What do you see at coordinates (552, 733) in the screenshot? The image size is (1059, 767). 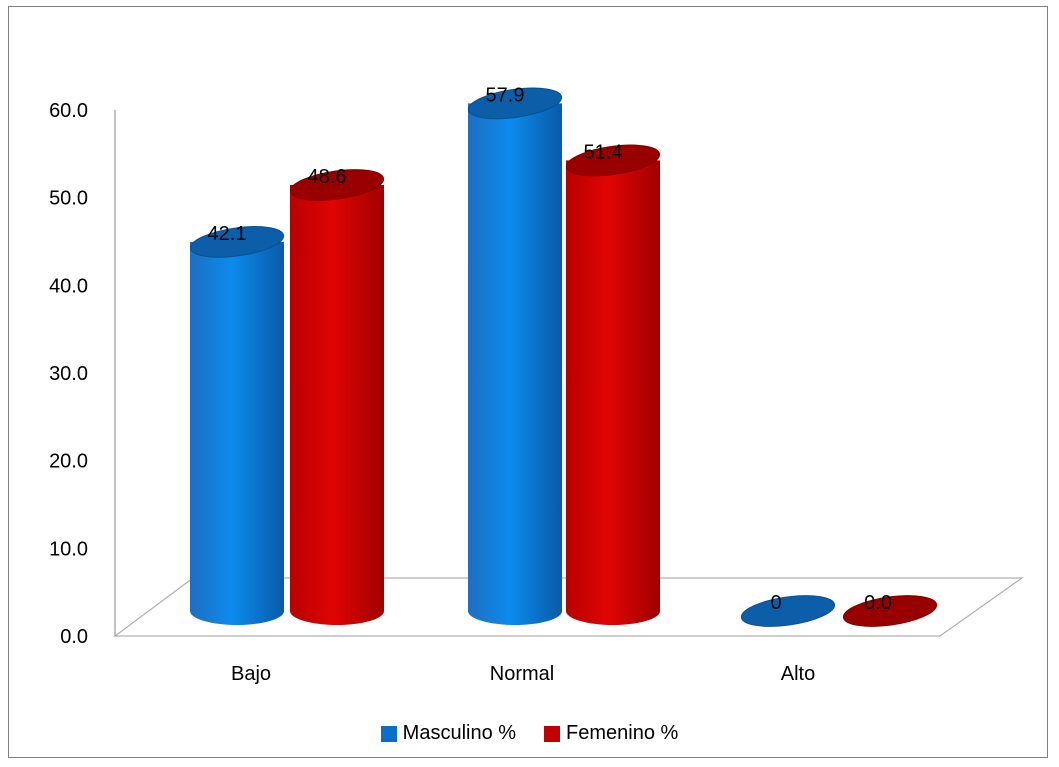 I see `legend-swatch-femenino` at bounding box center [552, 733].